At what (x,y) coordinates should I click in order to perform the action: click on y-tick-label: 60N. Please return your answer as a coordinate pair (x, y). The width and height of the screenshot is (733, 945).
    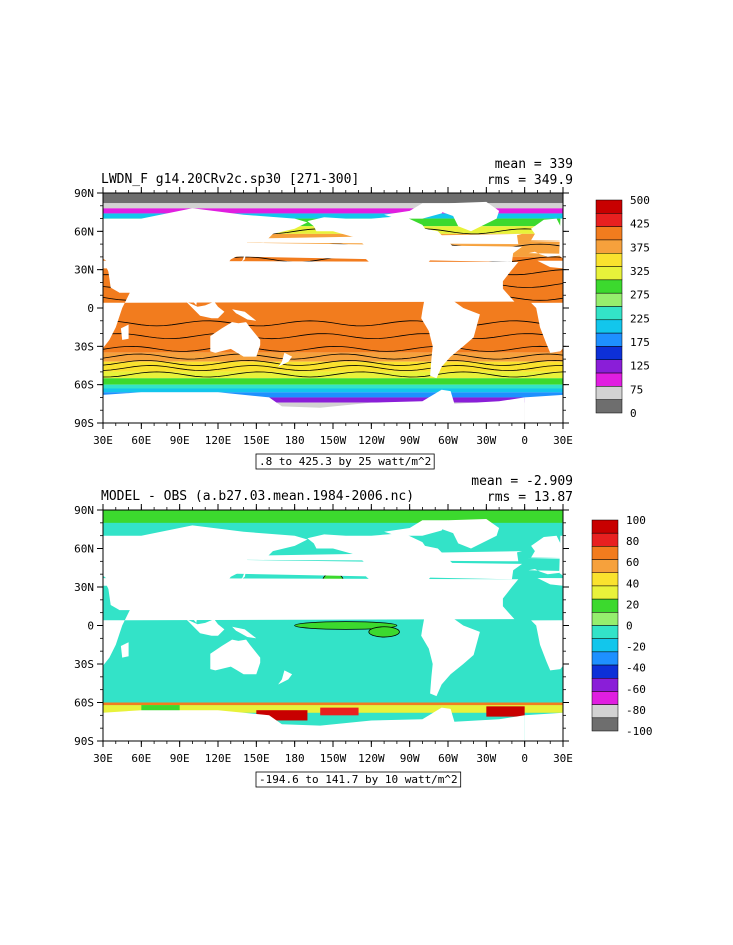
    Looking at the image, I should click on (84, 549).